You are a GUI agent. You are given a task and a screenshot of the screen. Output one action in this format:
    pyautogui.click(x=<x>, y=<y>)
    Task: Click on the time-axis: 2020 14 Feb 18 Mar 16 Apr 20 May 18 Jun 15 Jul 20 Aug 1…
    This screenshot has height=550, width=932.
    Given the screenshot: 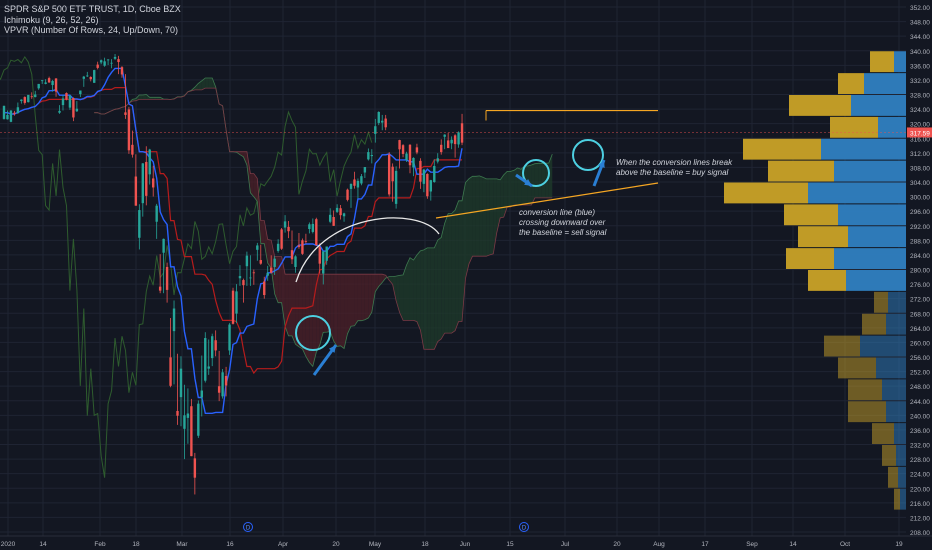 What is the action you would take?
    pyautogui.click(x=466, y=535)
    